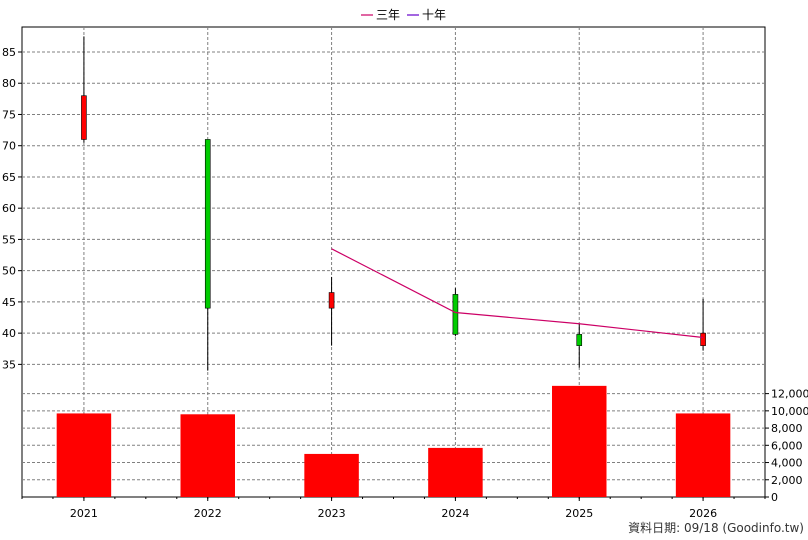 The width and height of the screenshot is (808, 540). What do you see at coordinates (787, 463) in the screenshot?
I see `volume-tick-label: 4,000` at bounding box center [787, 463].